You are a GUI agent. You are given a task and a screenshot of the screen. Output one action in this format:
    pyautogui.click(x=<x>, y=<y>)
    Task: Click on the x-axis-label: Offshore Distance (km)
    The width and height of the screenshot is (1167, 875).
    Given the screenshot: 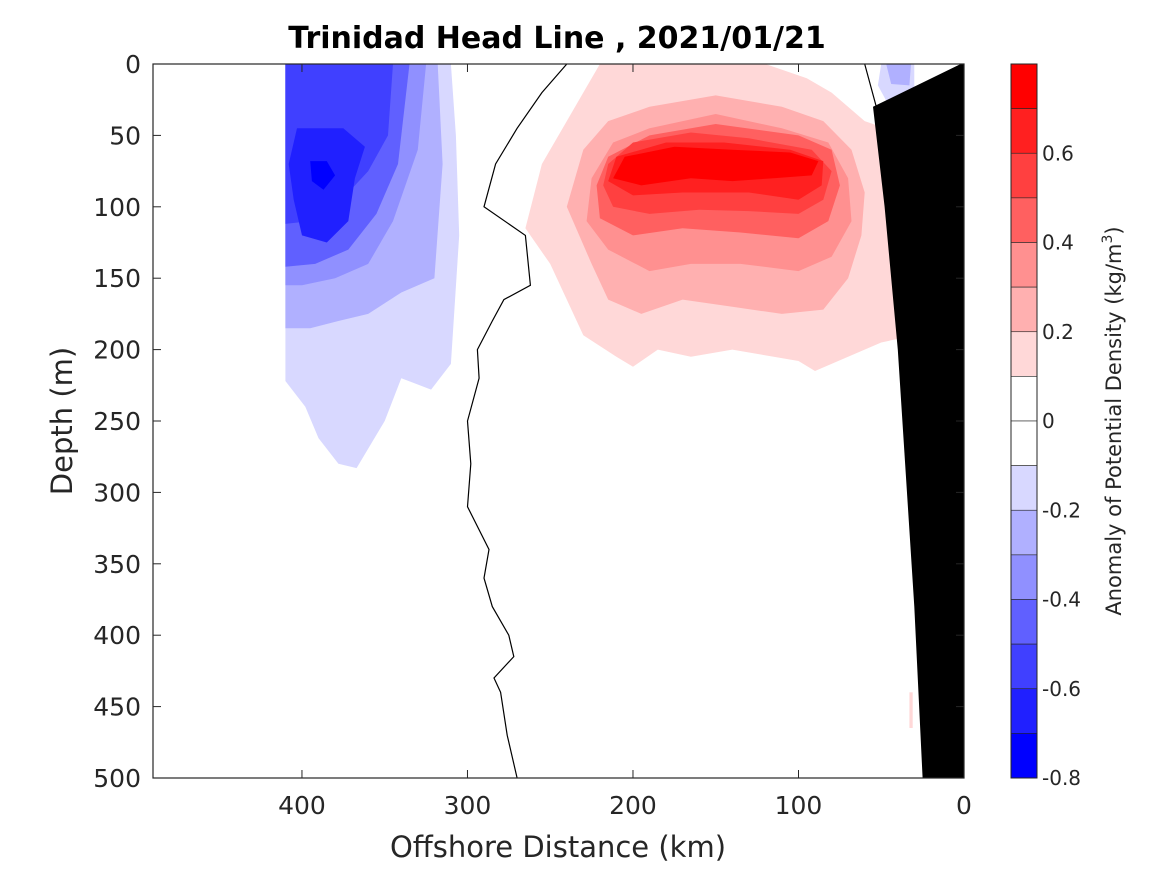 What is the action you would take?
    pyautogui.click(x=558, y=847)
    